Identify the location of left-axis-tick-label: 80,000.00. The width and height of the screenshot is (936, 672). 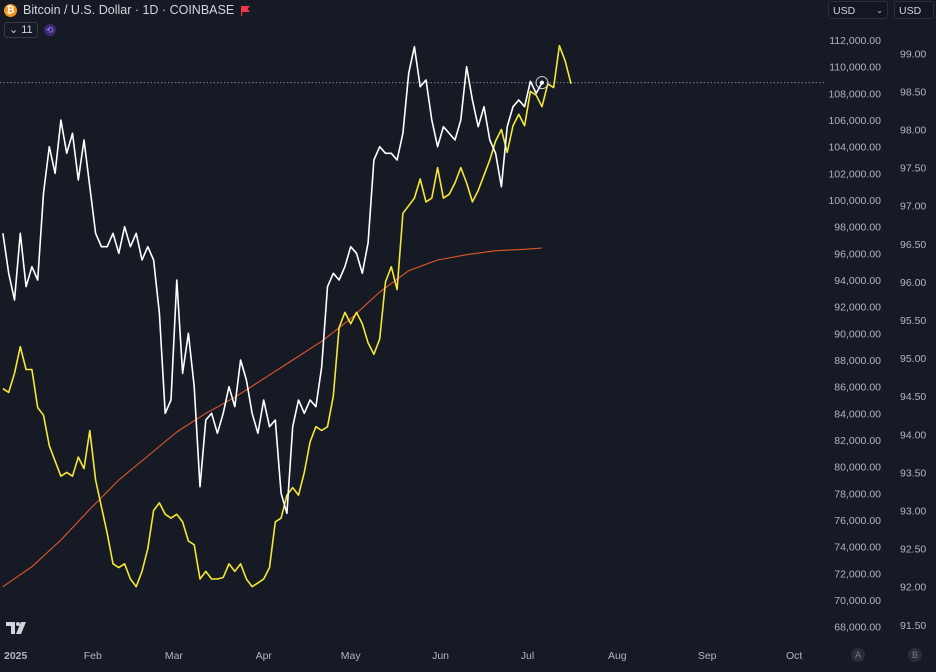
(857, 468).